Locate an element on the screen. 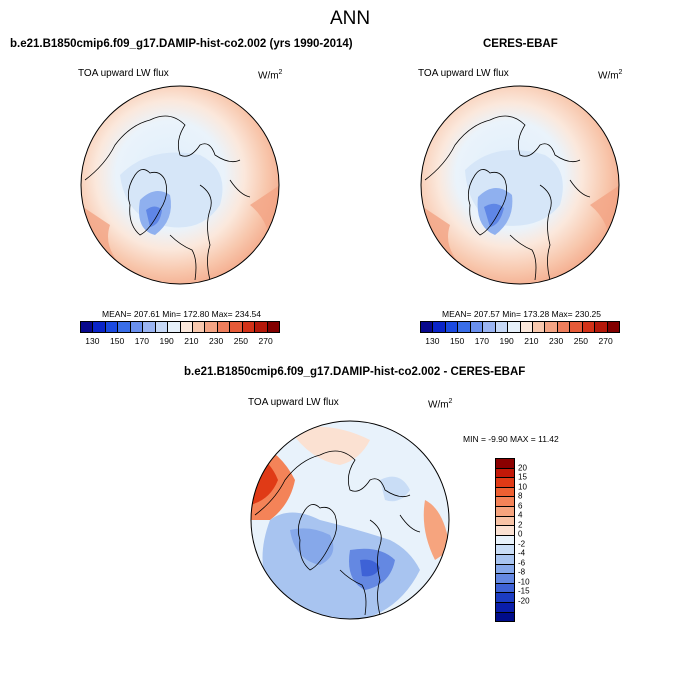 This screenshot has width=700, height=700. colorbar-tick-label: 0 is located at coordinates (520, 534).